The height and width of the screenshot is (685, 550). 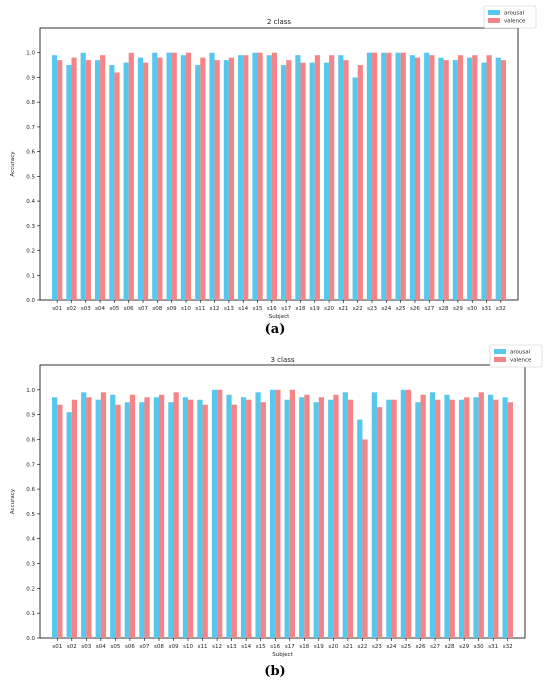 I want to click on x-tick-label: s17, so click(x=290, y=647).